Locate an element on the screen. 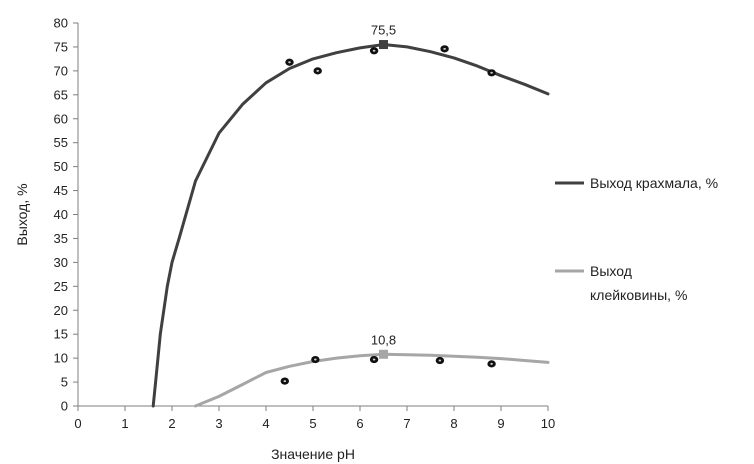 Image resolution: width=754 pixels, height=464 pixels. x-tick-label: 10 is located at coordinates (548, 423).